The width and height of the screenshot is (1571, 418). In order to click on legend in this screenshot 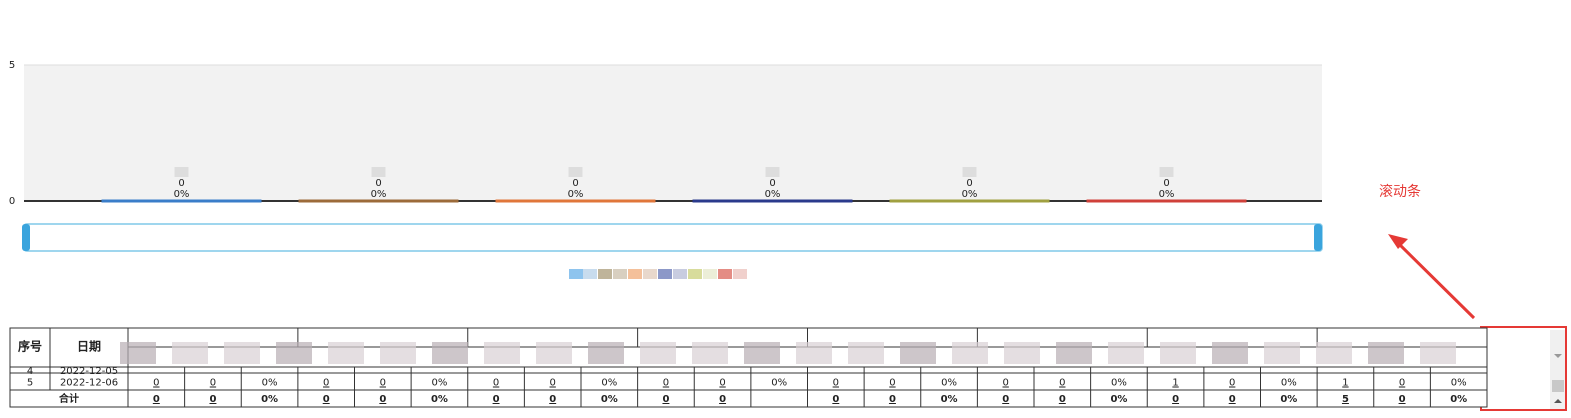, I will do `click(658, 274)`.